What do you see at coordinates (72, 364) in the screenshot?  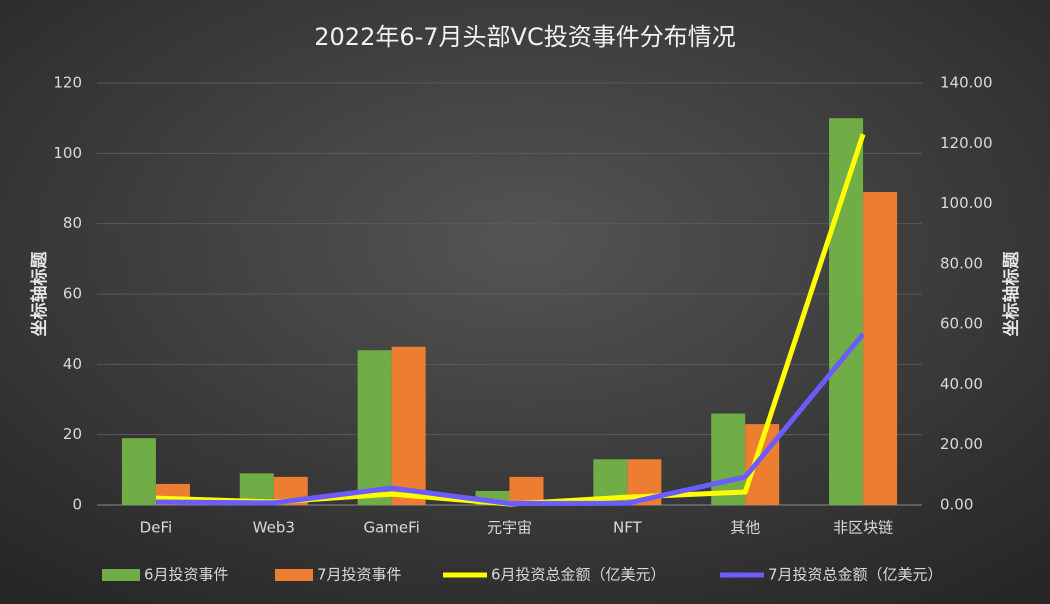 I see `y-tick-label: 40` at bounding box center [72, 364].